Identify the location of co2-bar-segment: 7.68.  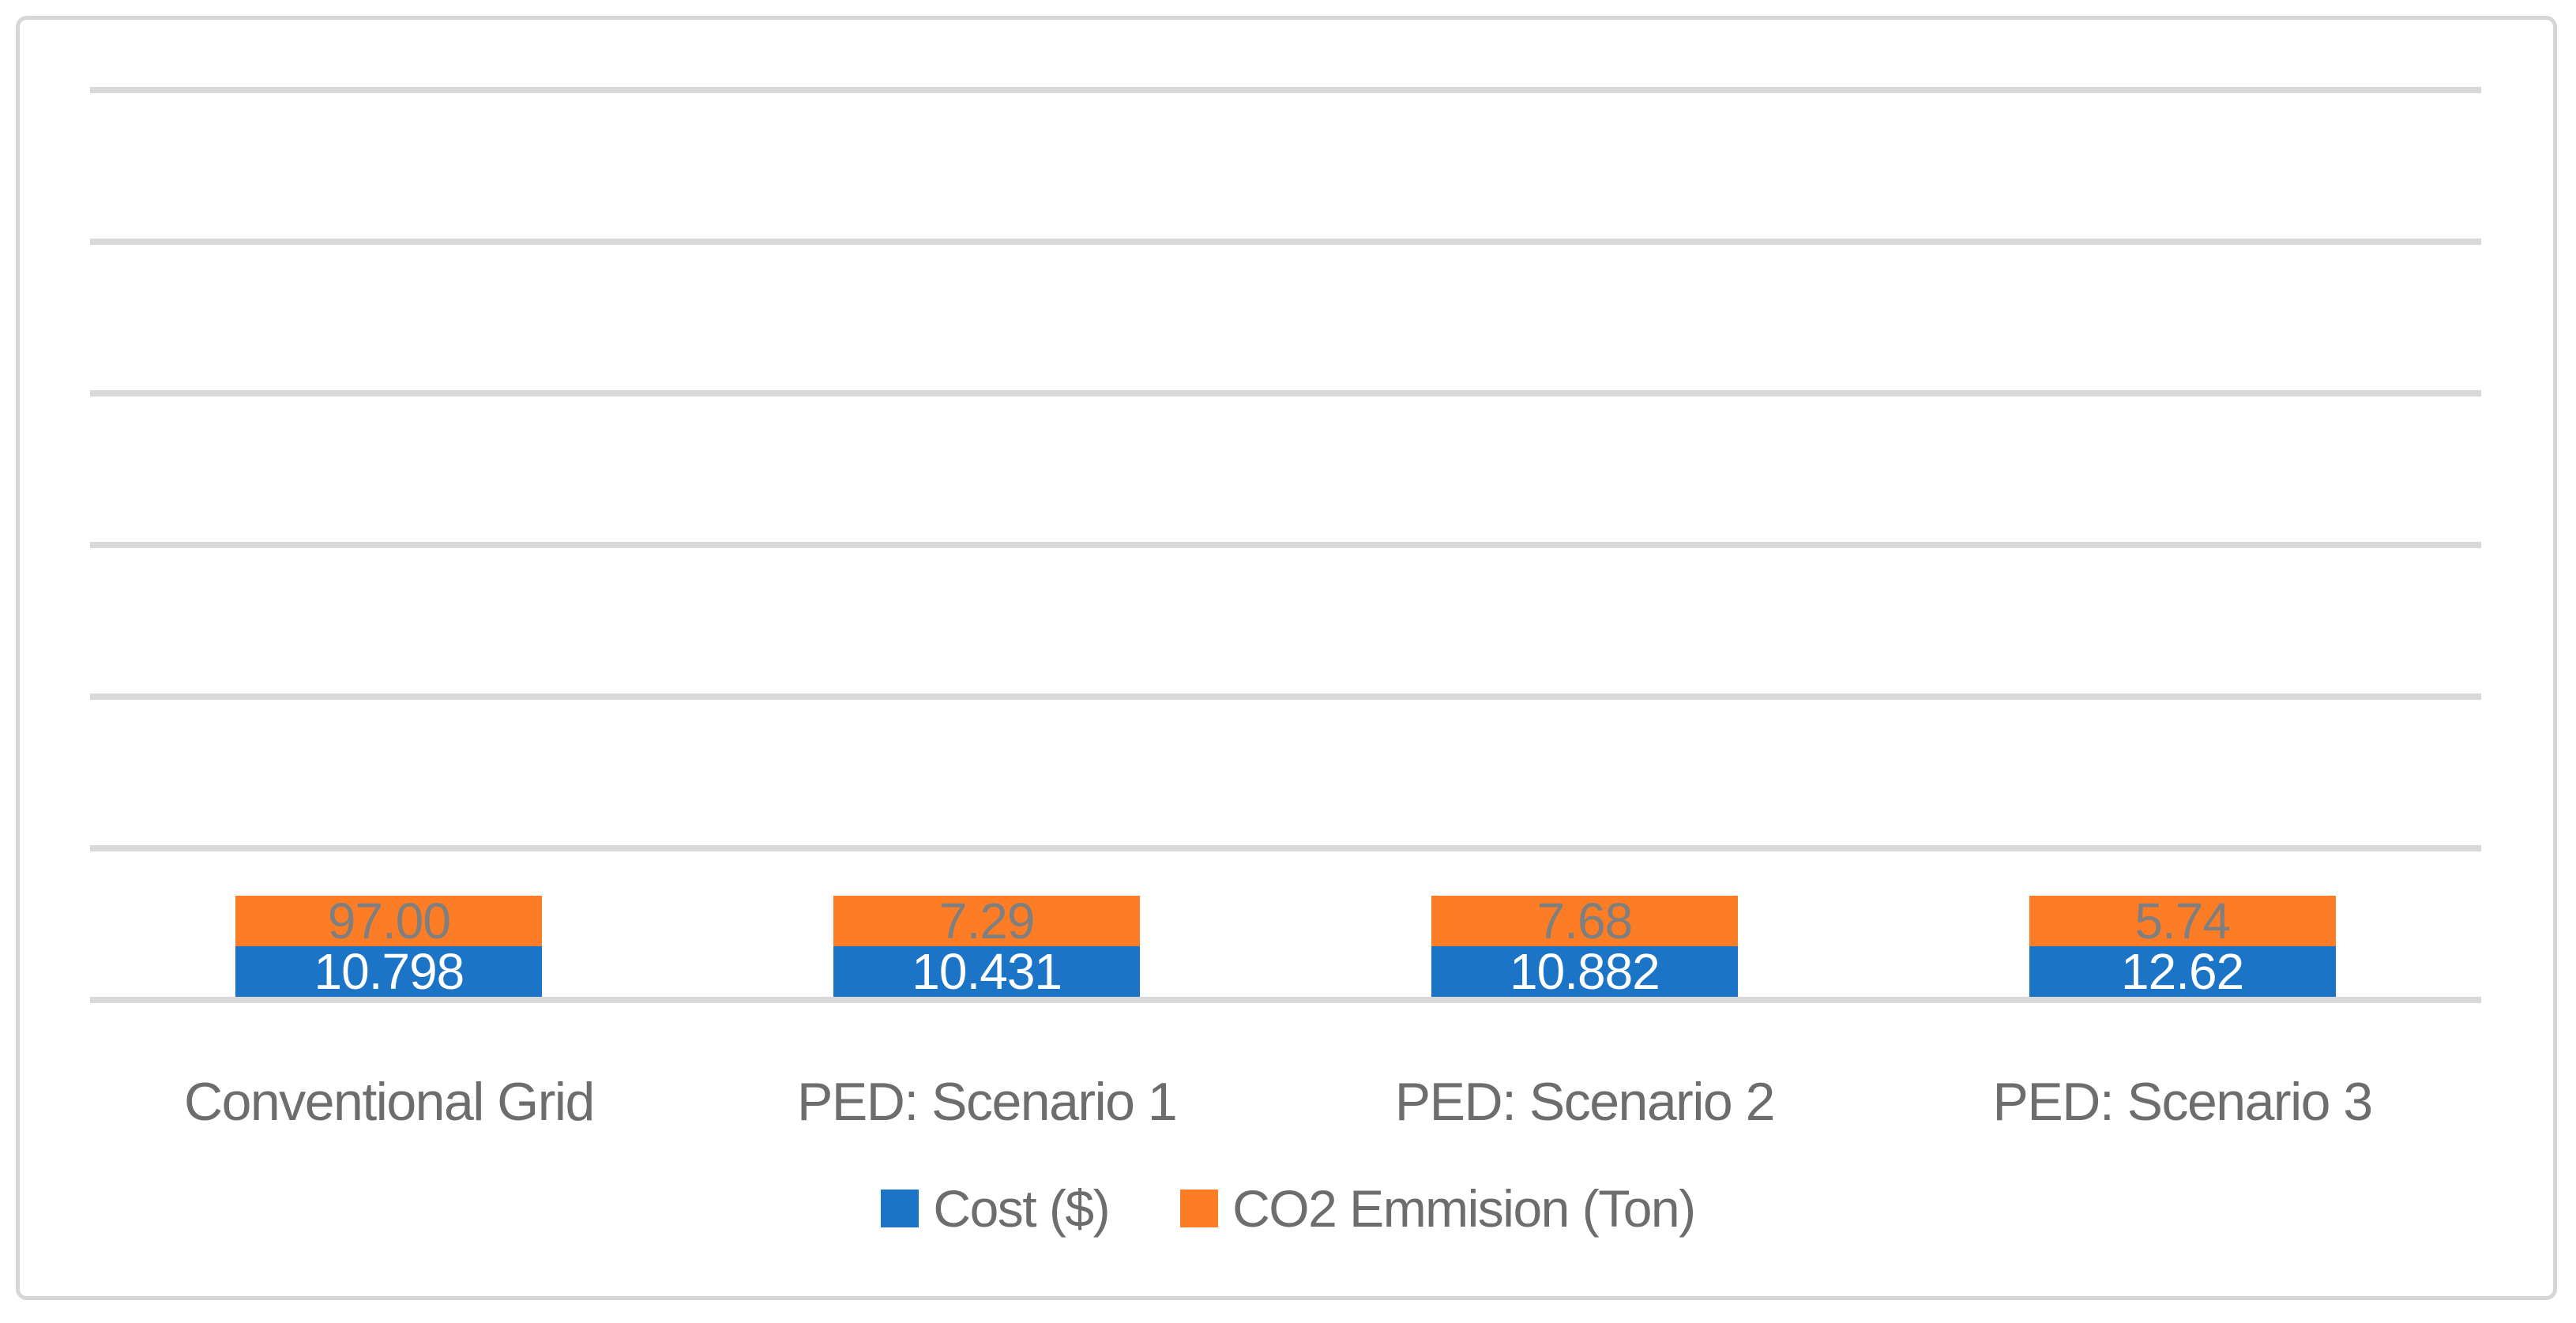
(1585, 921).